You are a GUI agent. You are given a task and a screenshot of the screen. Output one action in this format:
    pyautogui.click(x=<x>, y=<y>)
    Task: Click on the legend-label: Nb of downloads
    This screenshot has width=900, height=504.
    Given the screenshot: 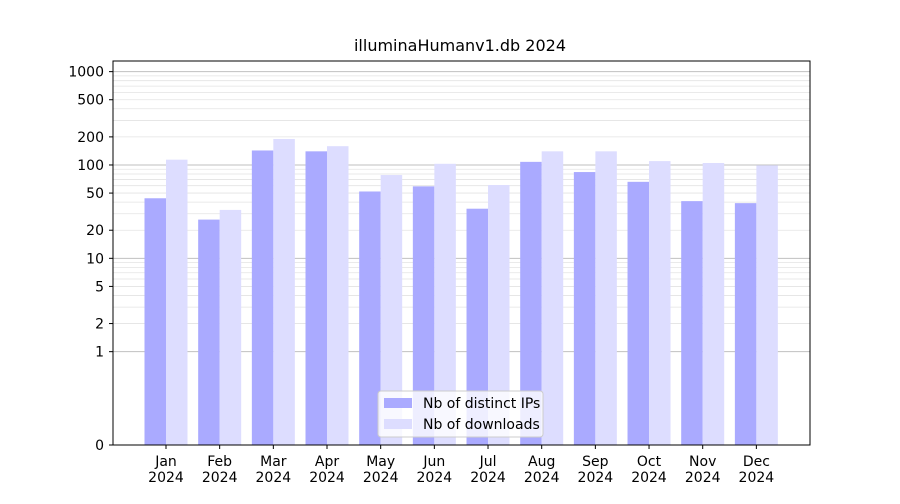 What is the action you would take?
    pyautogui.click(x=481, y=425)
    